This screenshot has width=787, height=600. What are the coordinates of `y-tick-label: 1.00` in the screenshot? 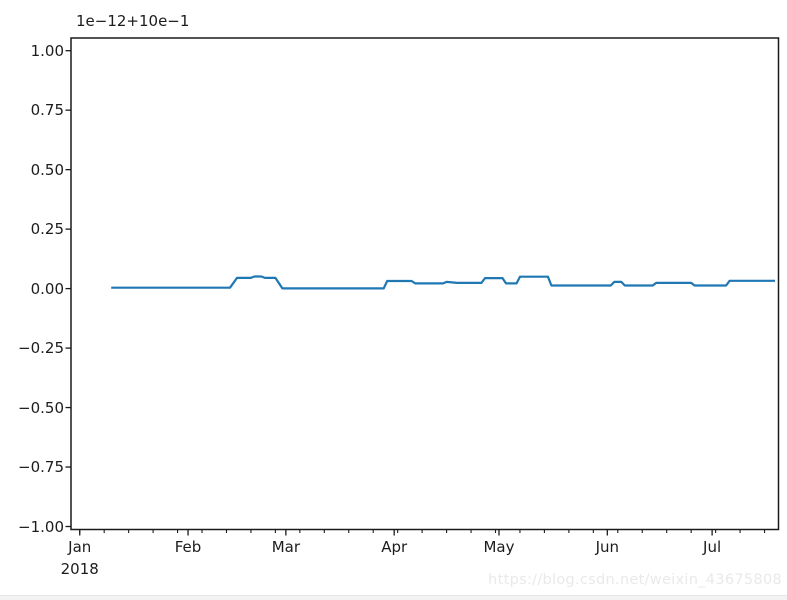 It's located at (47, 50).